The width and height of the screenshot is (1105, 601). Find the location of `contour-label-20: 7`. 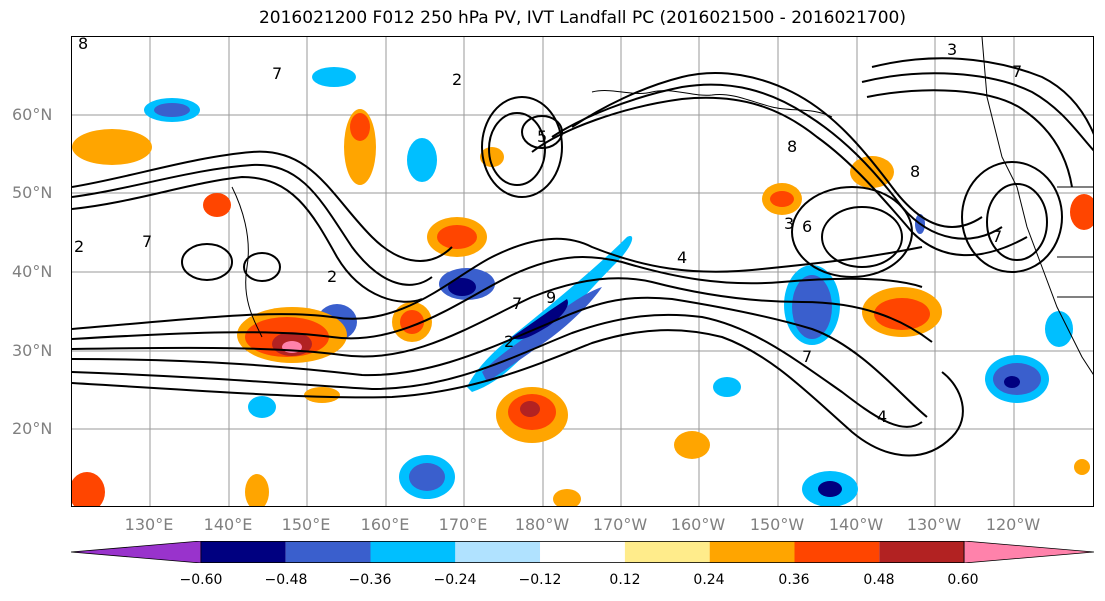

contour-label-20: 7 is located at coordinates (997, 236).